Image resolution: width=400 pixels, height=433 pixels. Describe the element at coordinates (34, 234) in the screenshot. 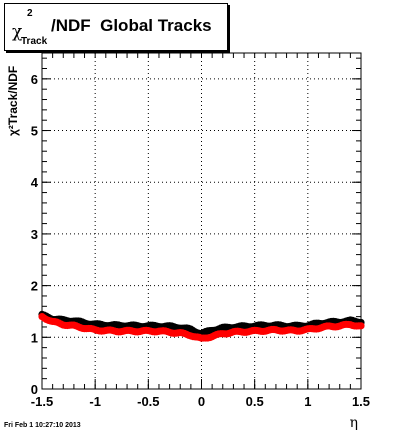

I see `y-tick-label: 3` at that location.